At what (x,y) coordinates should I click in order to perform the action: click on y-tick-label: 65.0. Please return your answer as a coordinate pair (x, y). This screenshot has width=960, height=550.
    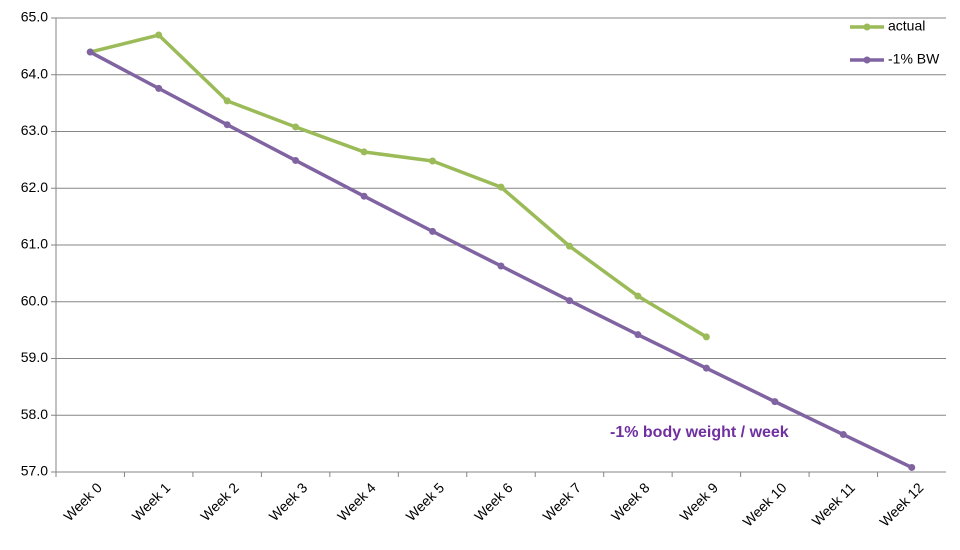
    Looking at the image, I should click on (34, 17).